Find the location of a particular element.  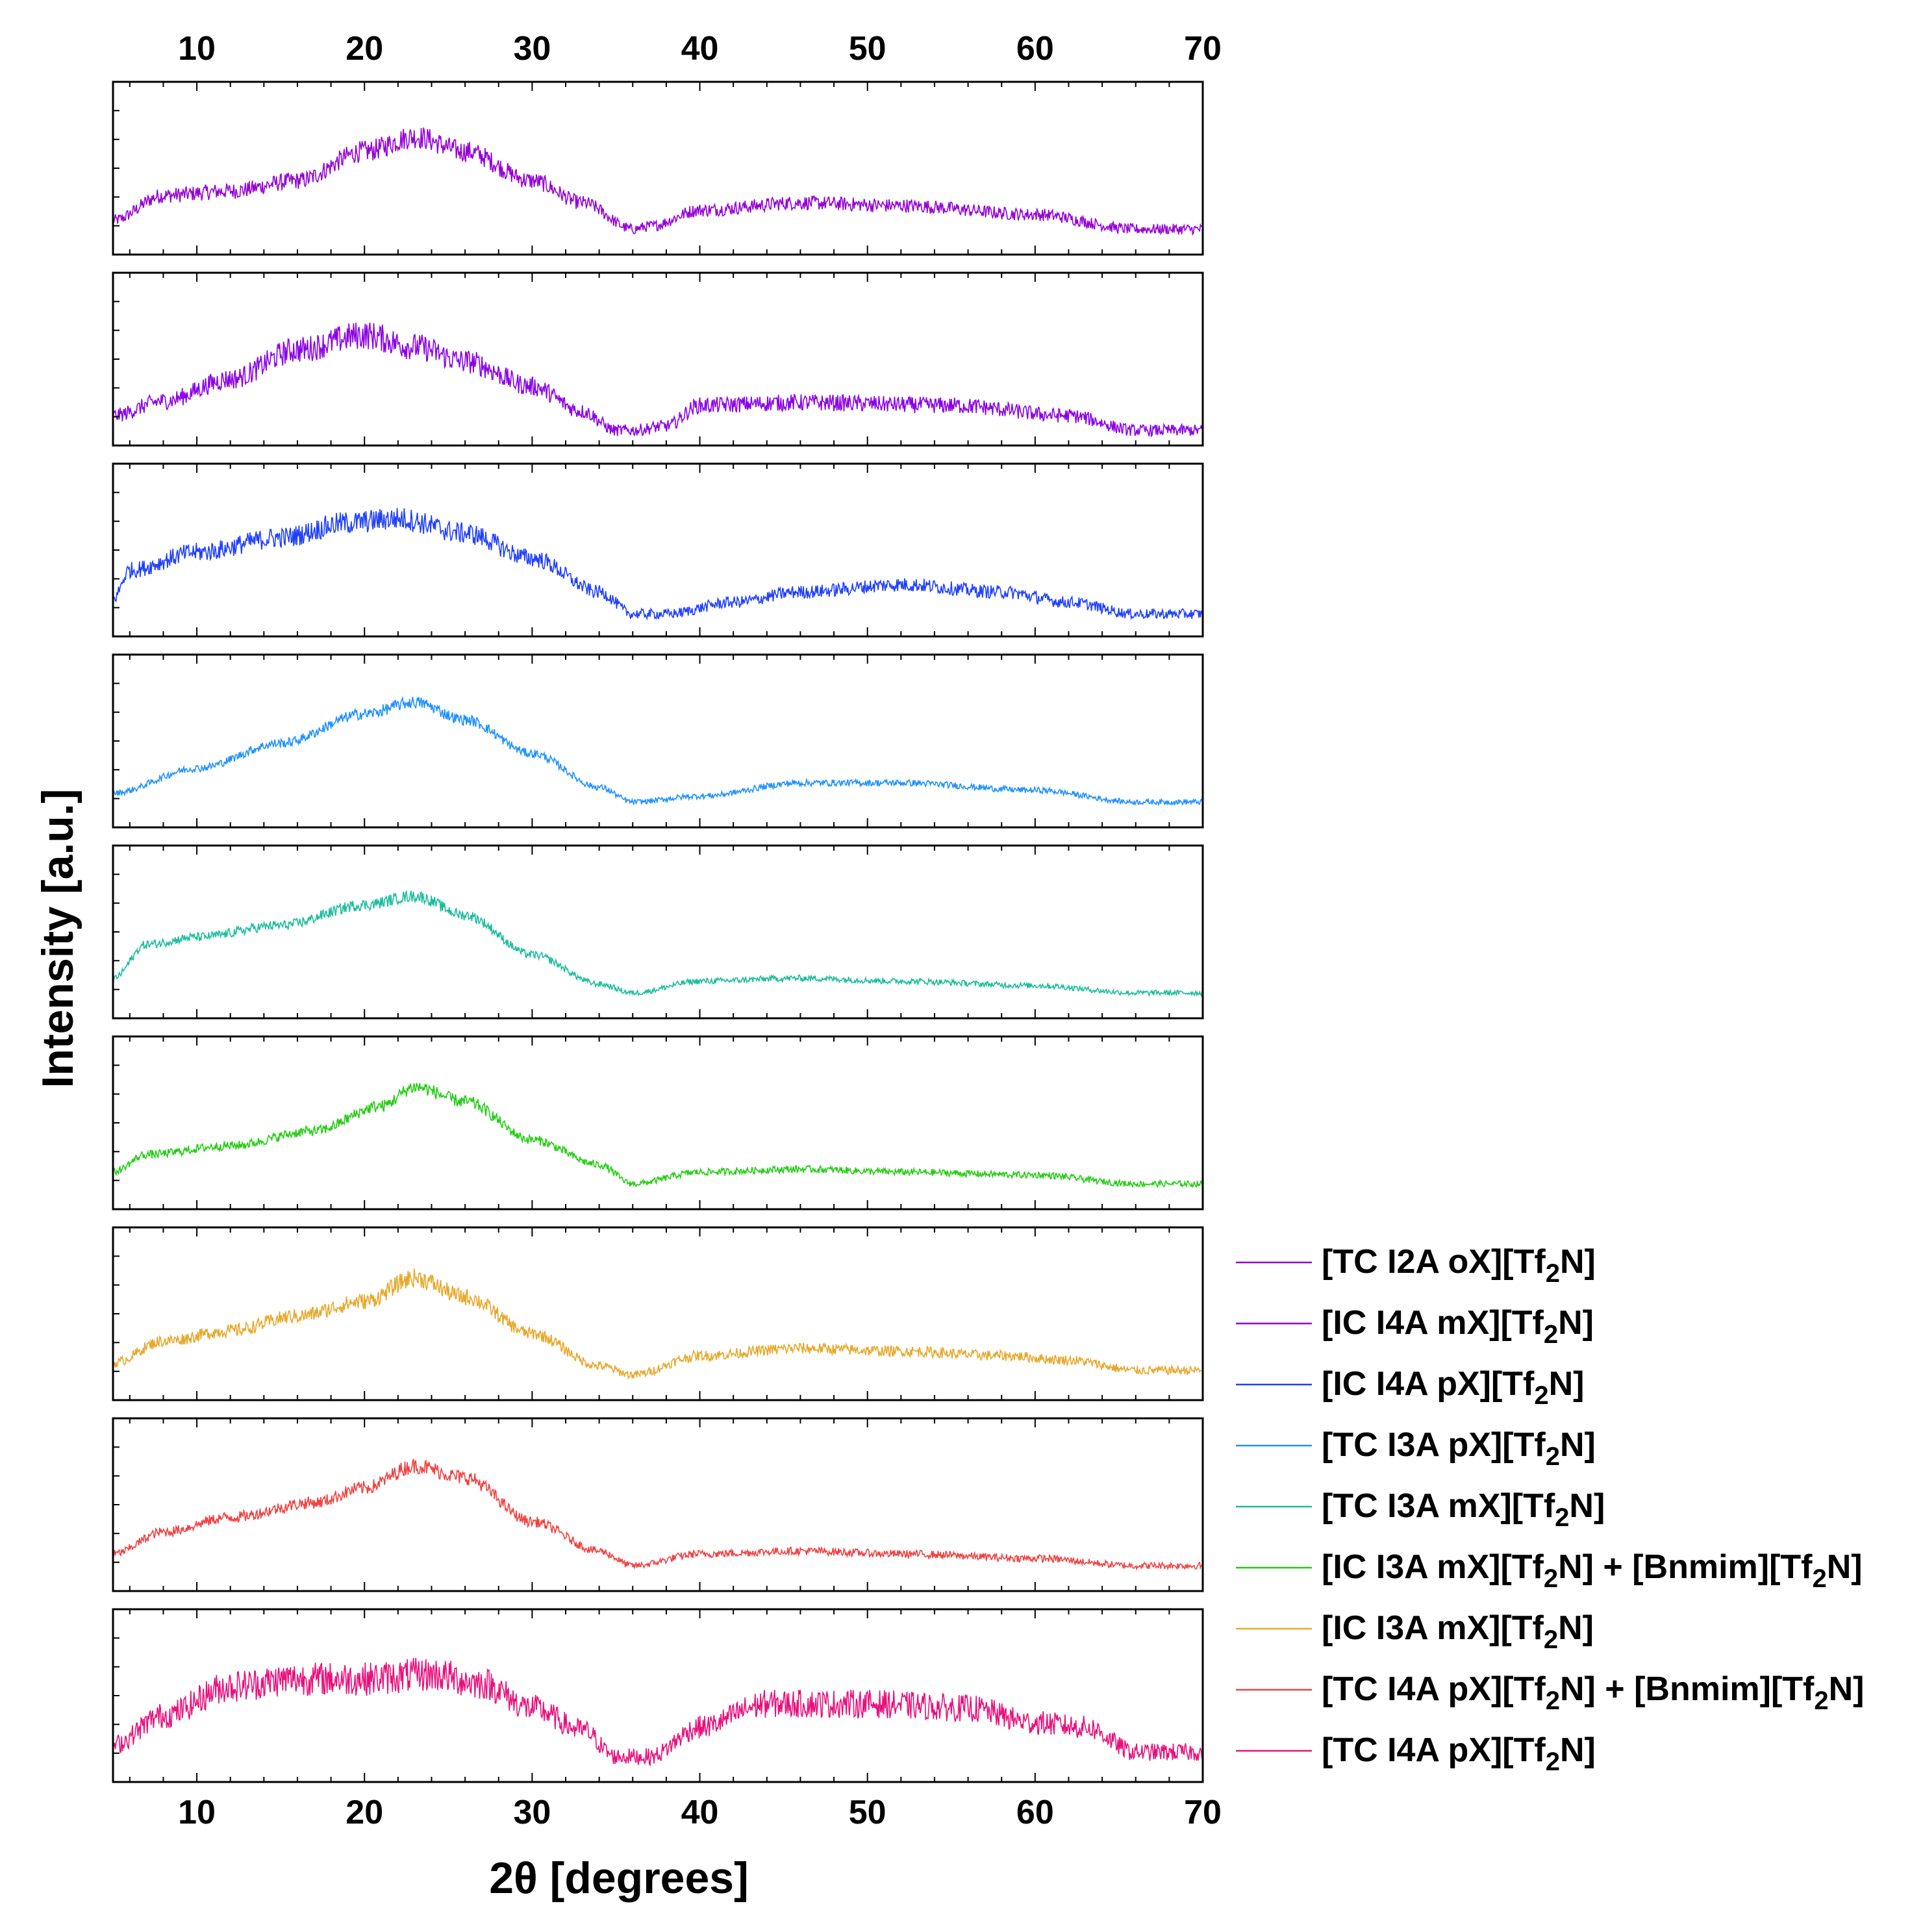

legend-item-5: [TC I3A mX][Tf2N] is located at coordinates (1420, 1509).